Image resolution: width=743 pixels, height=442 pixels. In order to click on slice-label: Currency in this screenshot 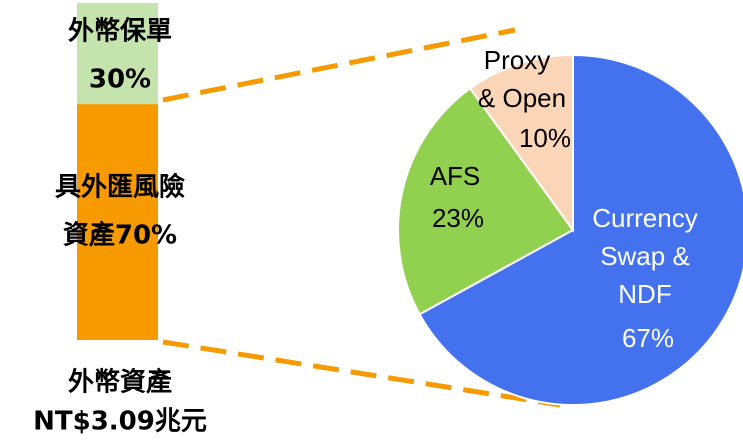, I will do `click(644, 218)`.